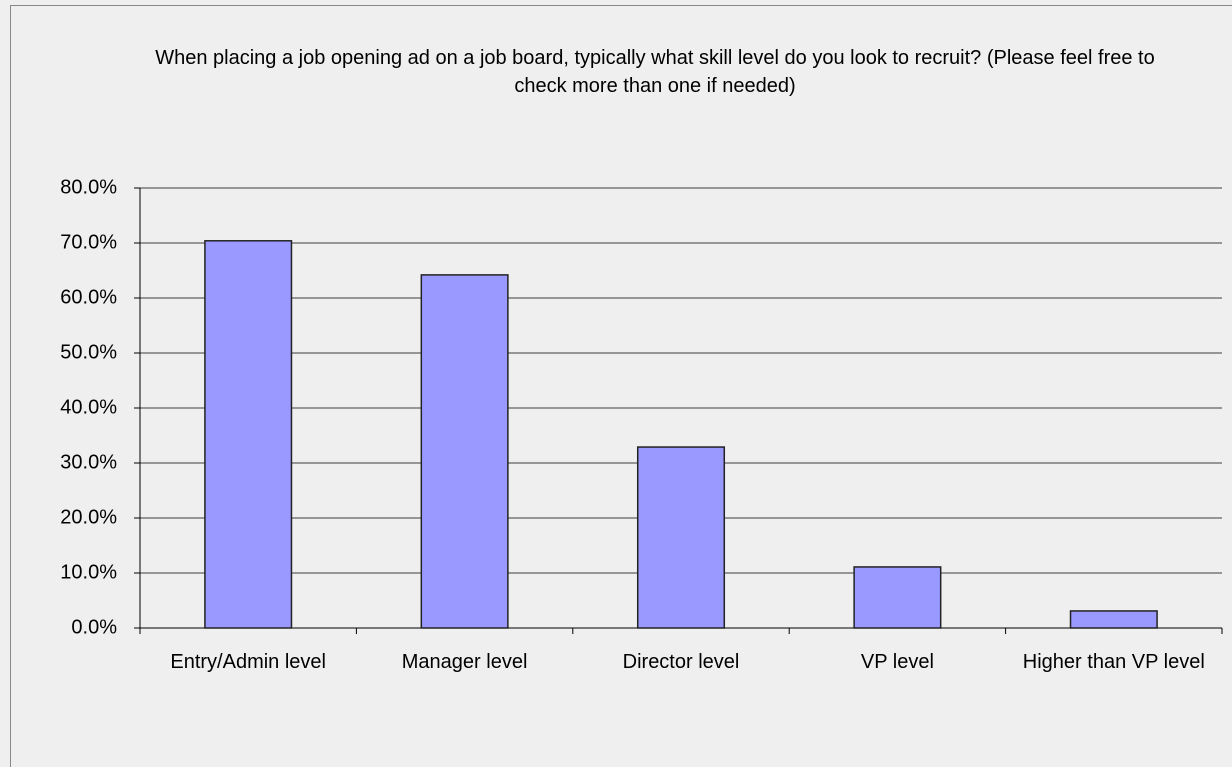  I want to click on x-tick-label: Entry/Admin level, so click(248, 662).